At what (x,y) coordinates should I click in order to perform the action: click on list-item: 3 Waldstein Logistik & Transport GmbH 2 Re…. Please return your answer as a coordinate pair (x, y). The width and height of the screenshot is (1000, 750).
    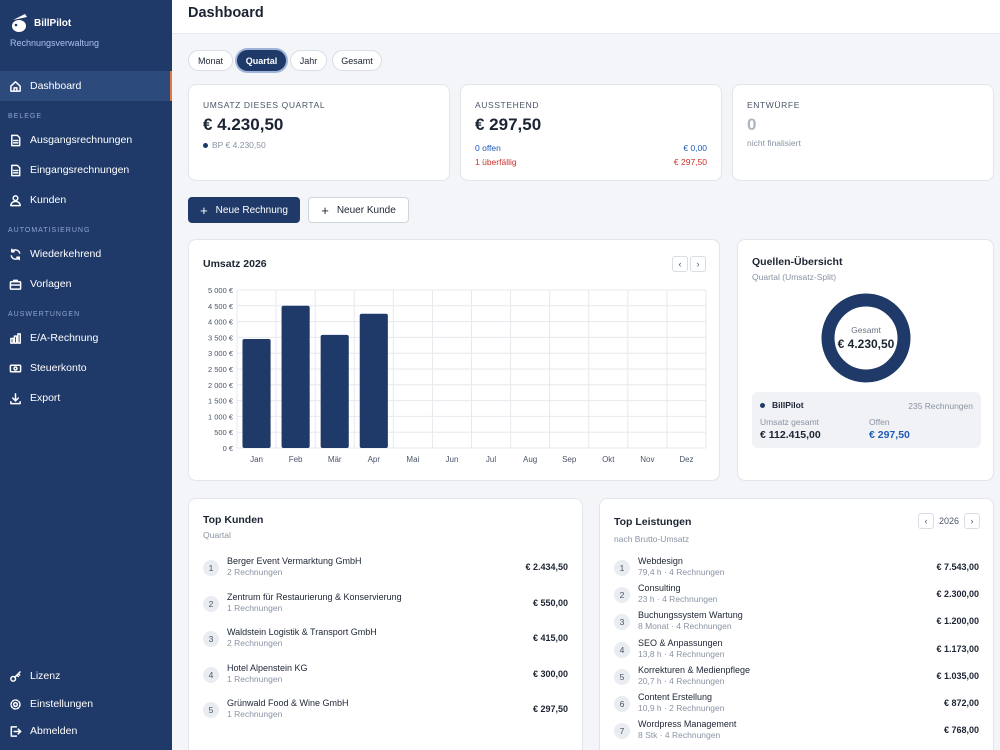
    Looking at the image, I should click on (385, 644).